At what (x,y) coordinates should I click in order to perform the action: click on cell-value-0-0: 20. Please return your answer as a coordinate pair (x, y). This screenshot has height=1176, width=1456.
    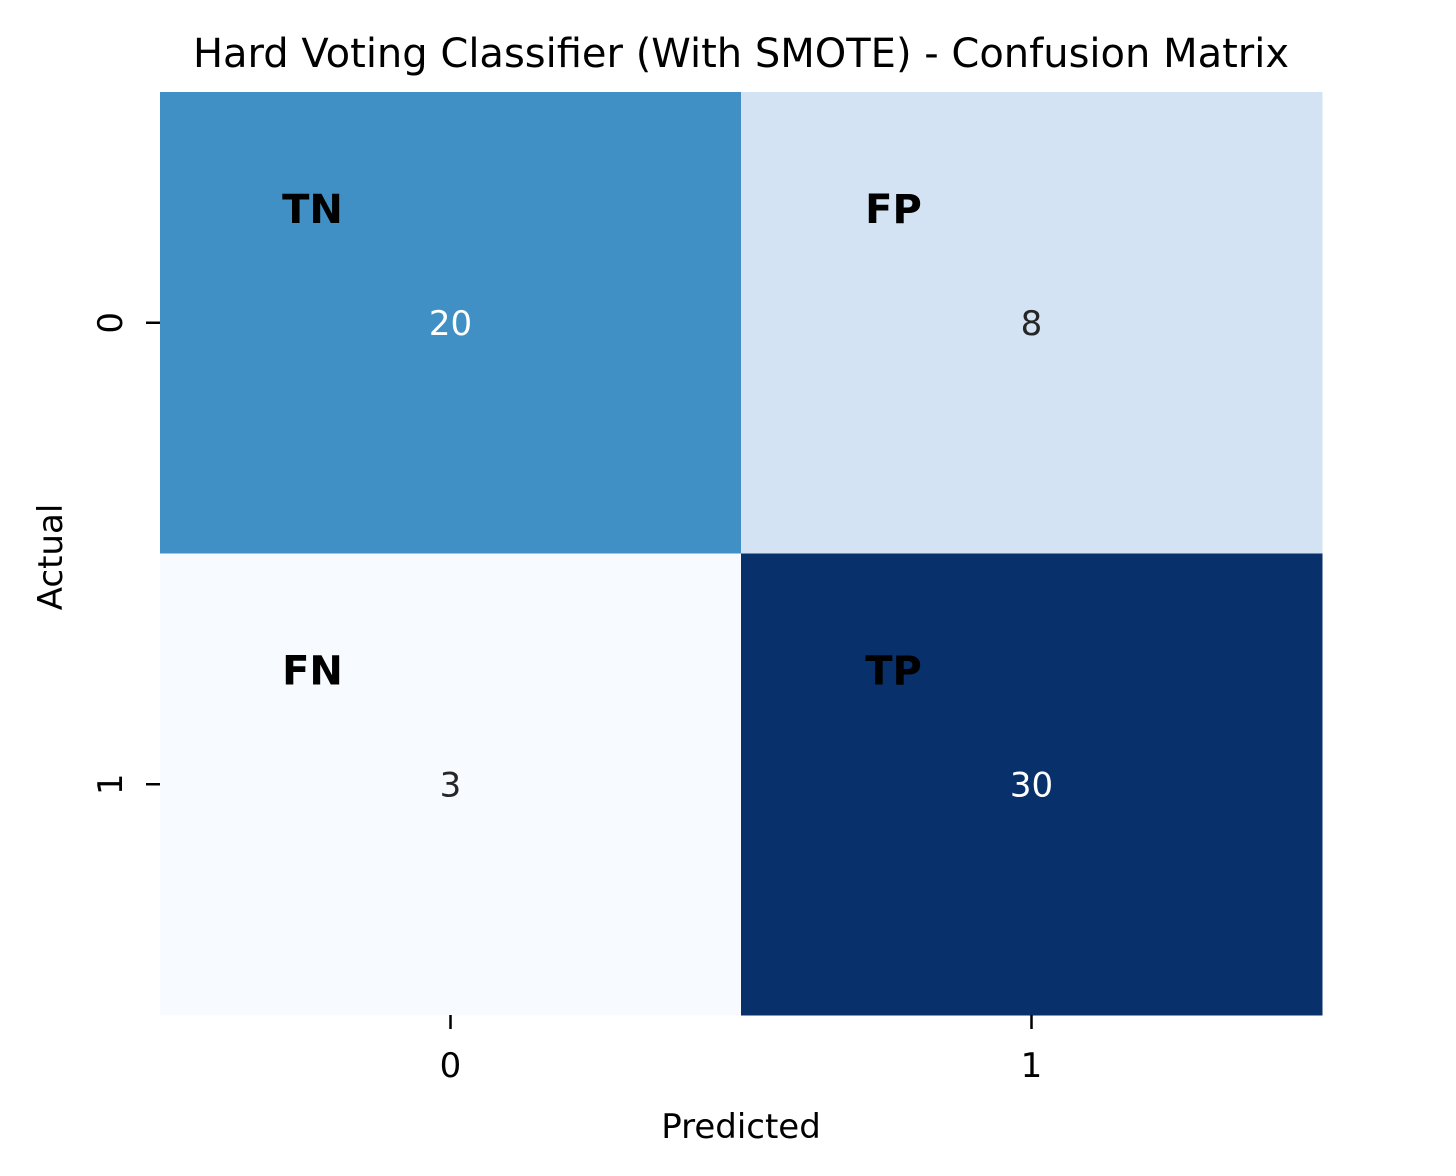
    Looking at the image, I should click on (450, 324).